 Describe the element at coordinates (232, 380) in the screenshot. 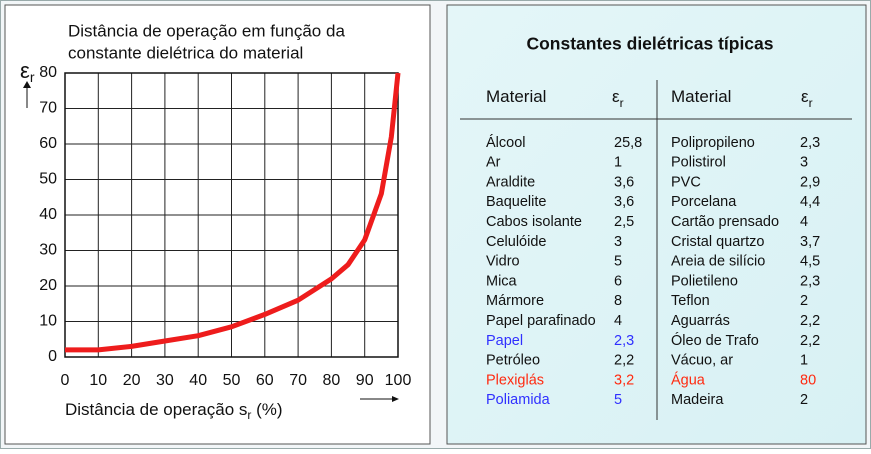

I see `x-tick-label: 50` at that location.